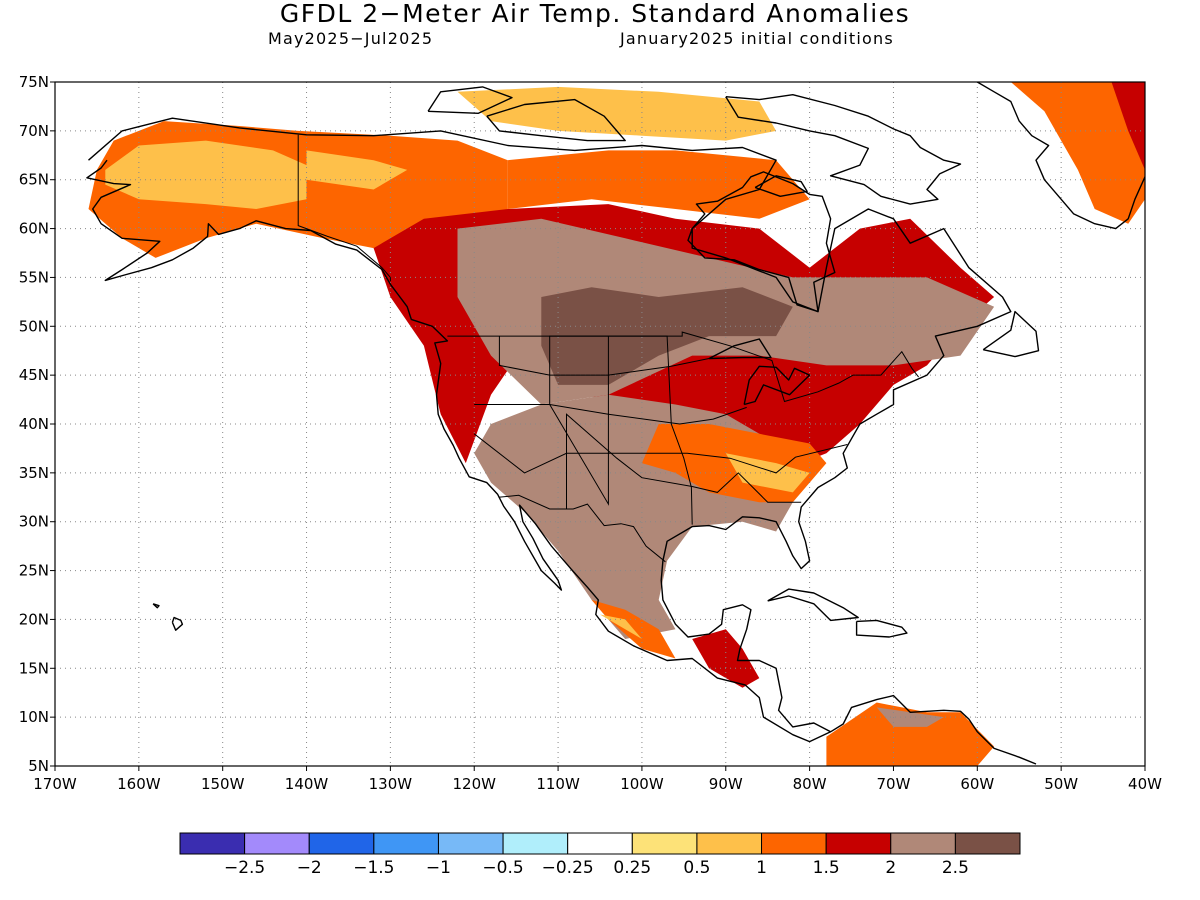 This screenshot has height=900, width=1200. What do you see at coordinates (139, 784) in the screenshot?
I see `lon-tick-label: 160W` at bounding box center [139, 784].